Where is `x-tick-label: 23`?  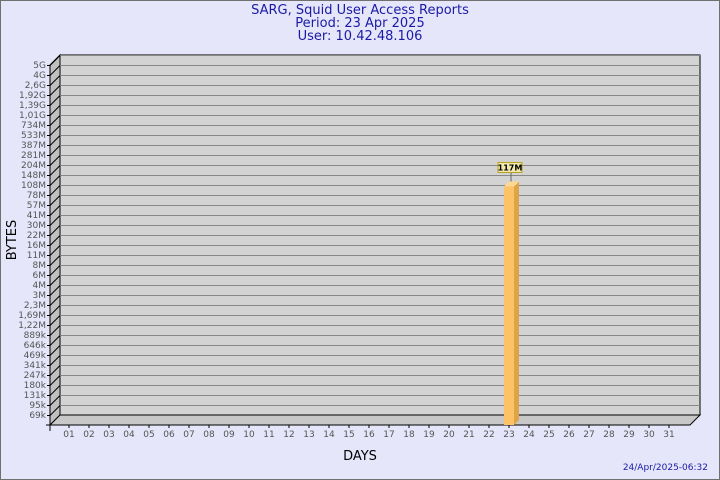 x-tick-label: 23 is located at coordinates (508, 435).